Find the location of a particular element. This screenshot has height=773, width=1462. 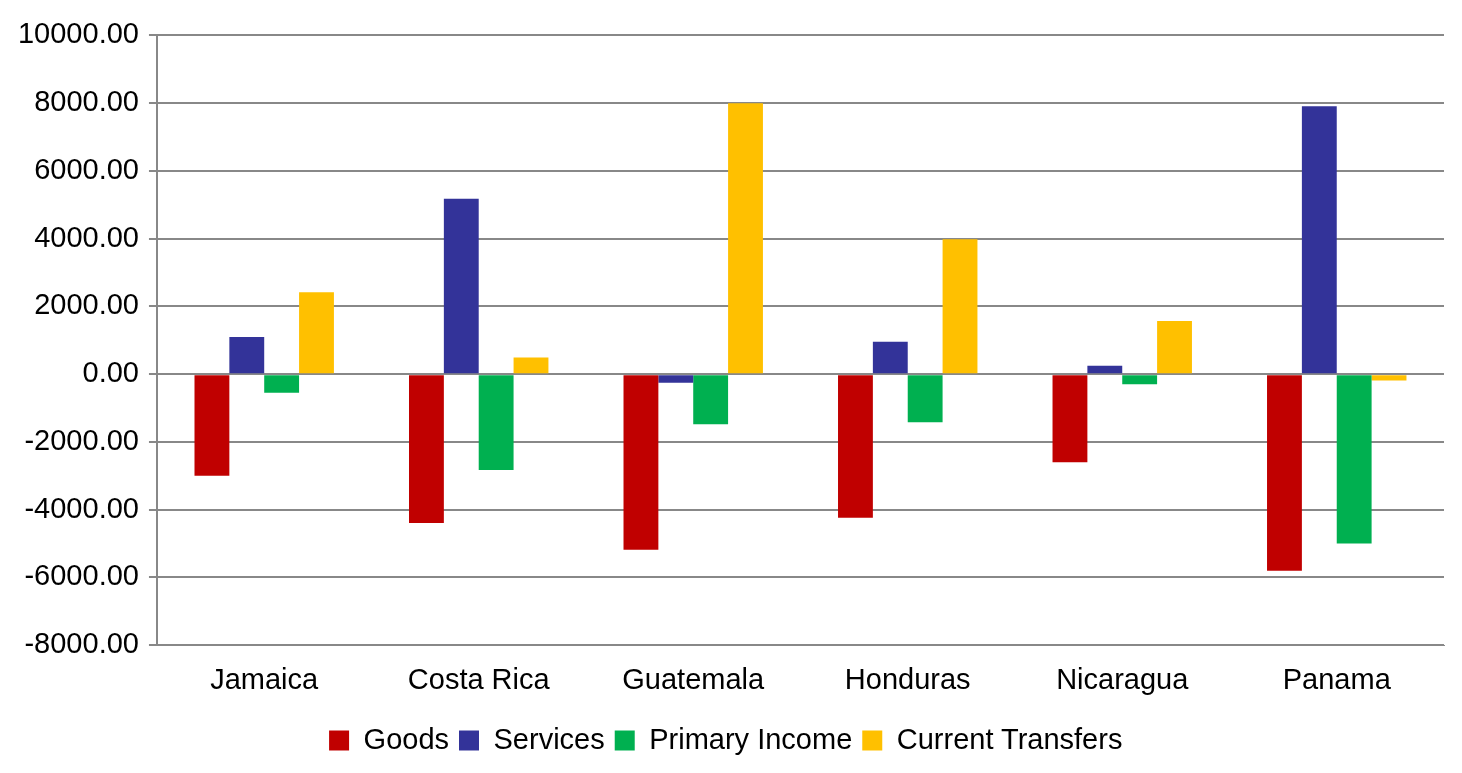

y-tick-label: 6000.00 is located at coordinates (86, 168).